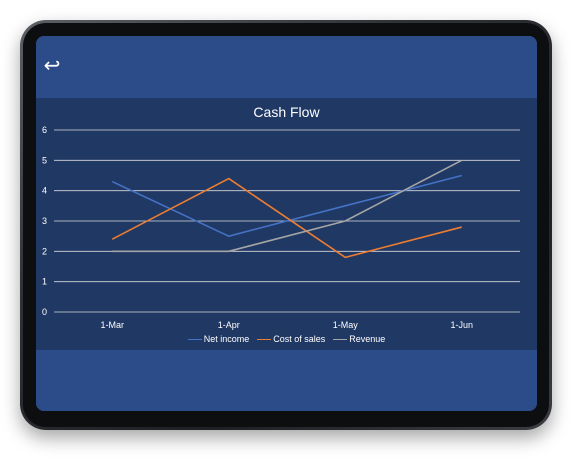 The image size is (586, 460). Describe the element at coordinates (367, 339) in the screenshot. I see `legend-label: Revenue` at that location.